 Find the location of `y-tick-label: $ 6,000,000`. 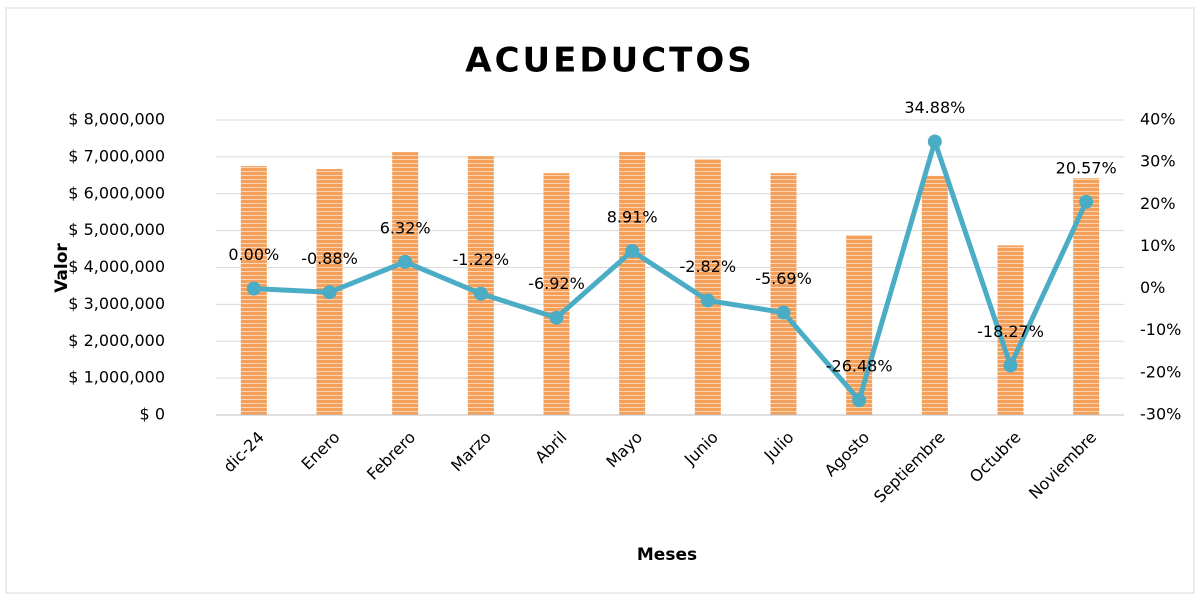

y-tick-label: $ 6,000,000 is located at coordinates (116, 192).